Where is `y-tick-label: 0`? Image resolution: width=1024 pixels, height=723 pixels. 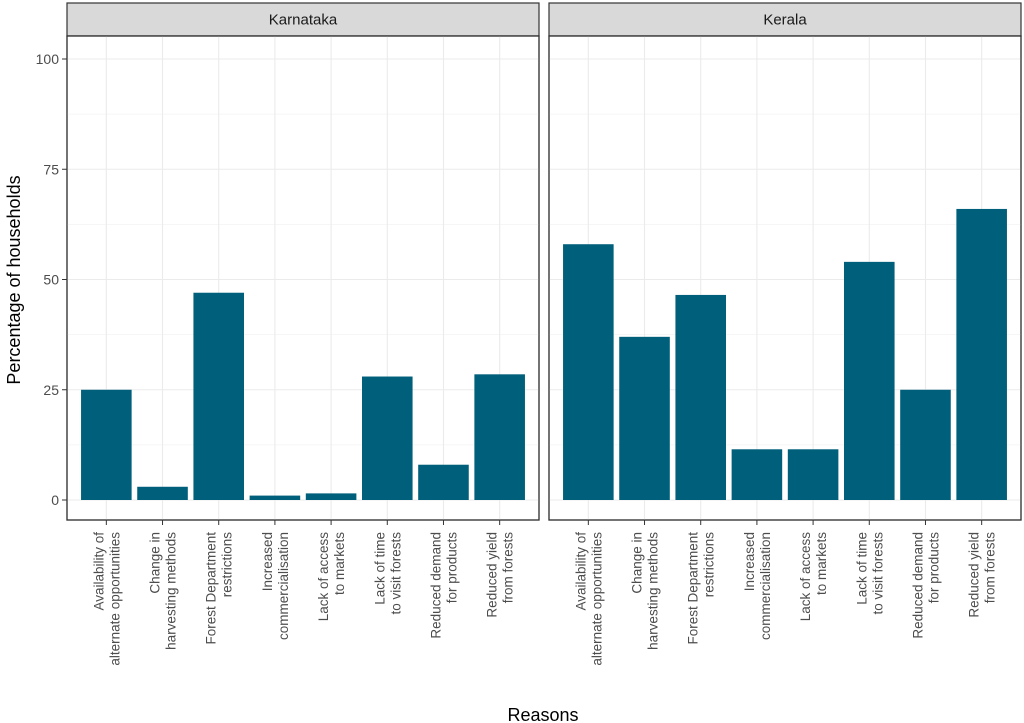 y-tick-label: 0 is located at coordinates (55, 500).